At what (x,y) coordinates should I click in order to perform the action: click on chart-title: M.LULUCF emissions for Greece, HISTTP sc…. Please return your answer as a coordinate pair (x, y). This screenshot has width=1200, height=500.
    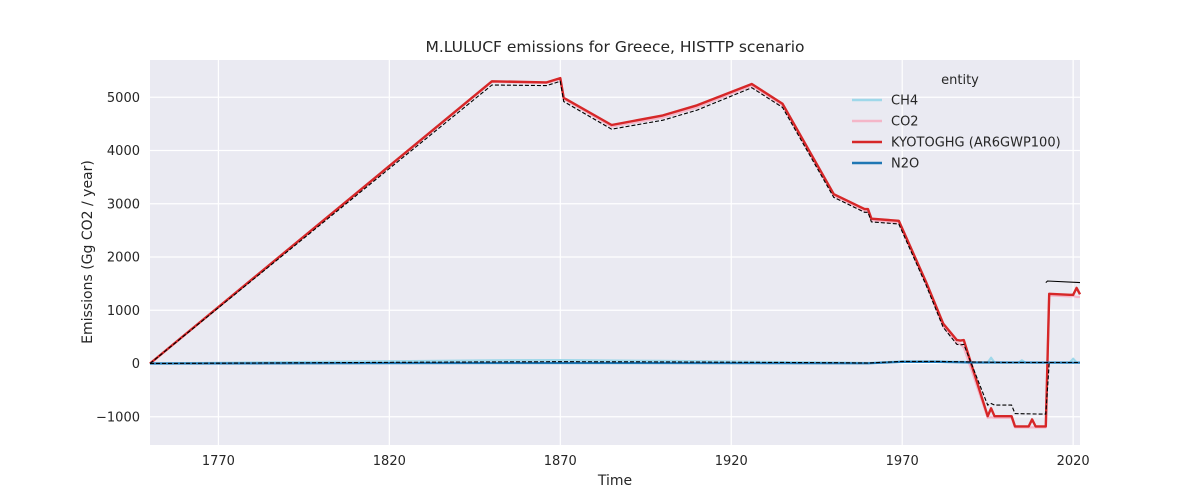
    Looking at the image, I should click on (615, 47).